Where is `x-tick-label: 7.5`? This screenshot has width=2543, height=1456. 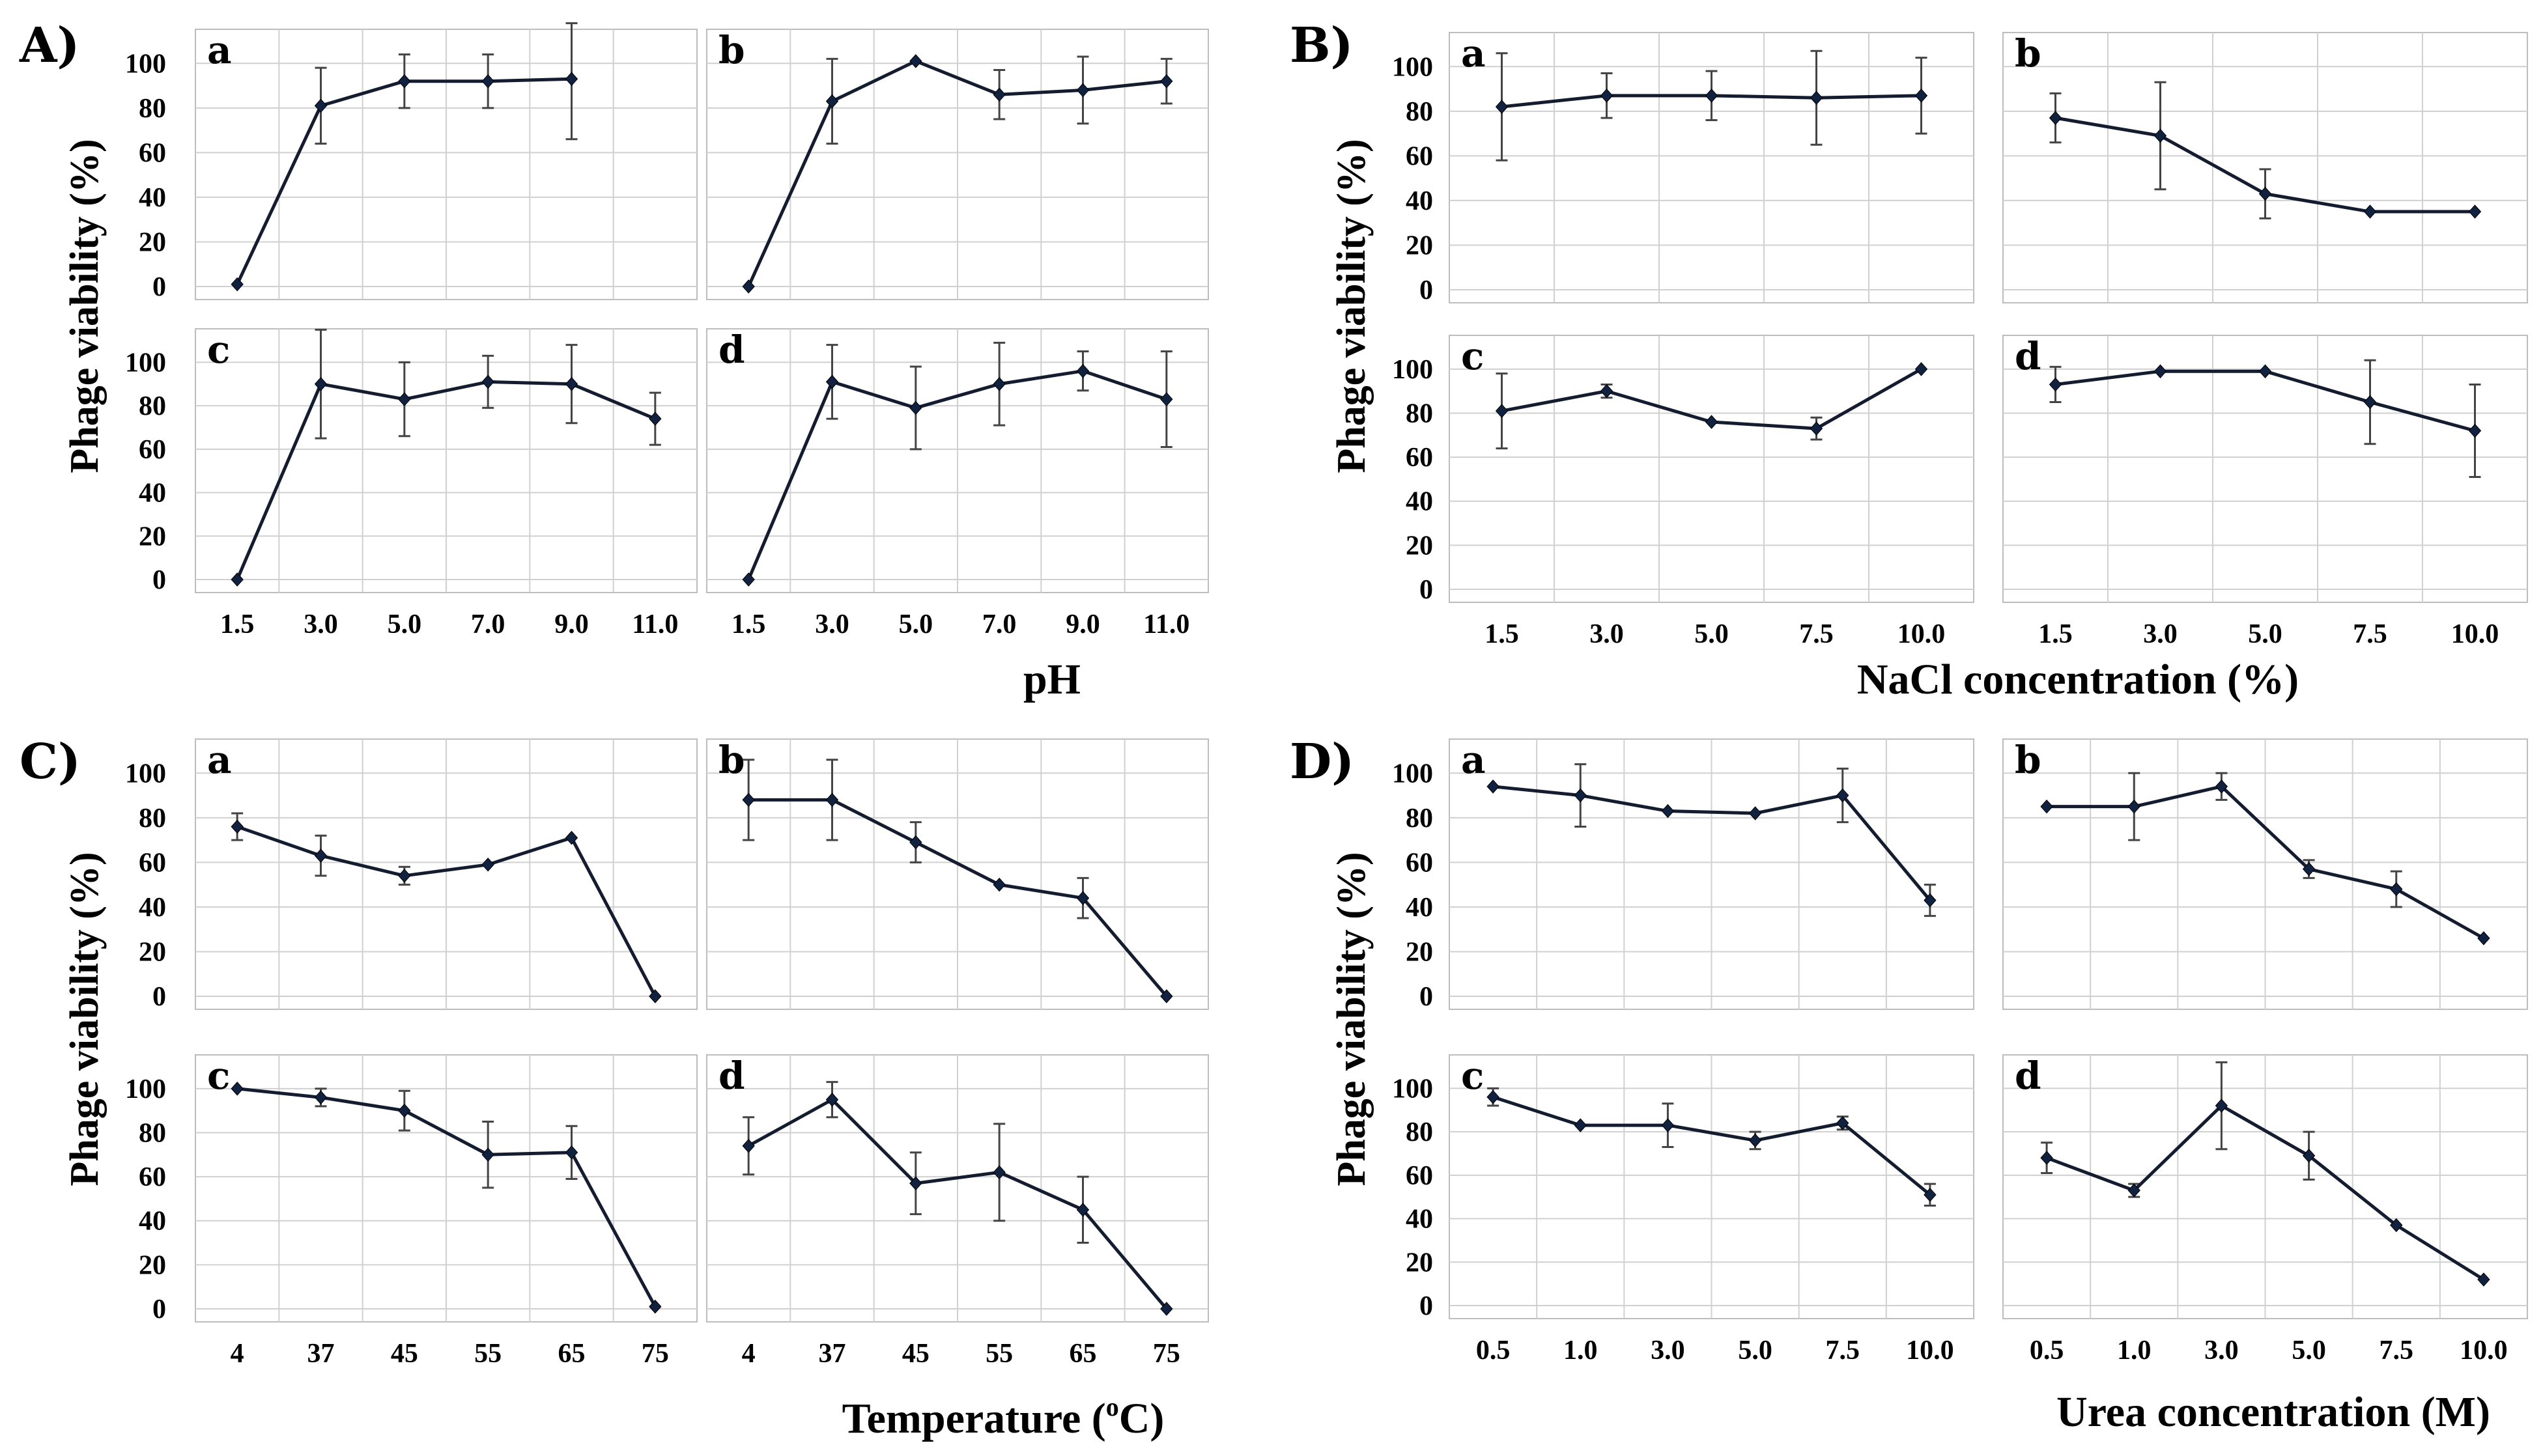
x-tick-label: 7.5 is located at coordinates (1816, 634).